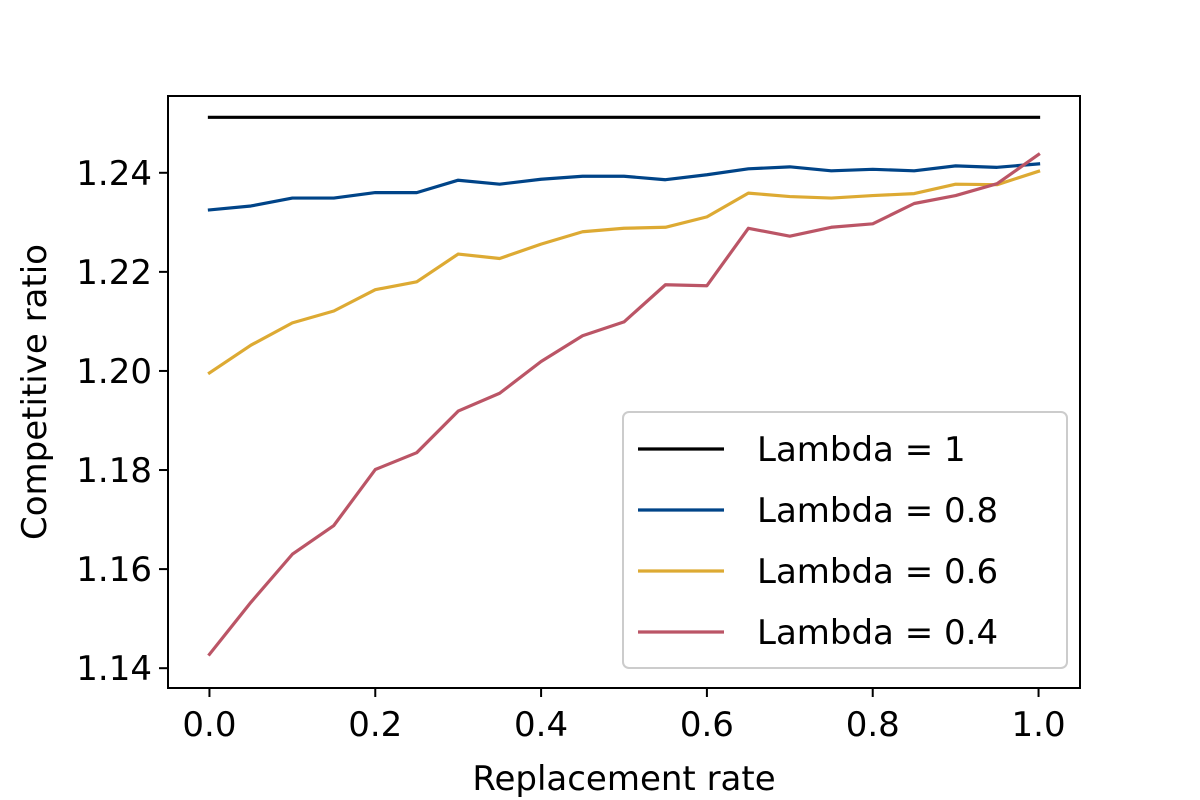 This screenshot has width=1200, height=800. What do you see at coordinates (707, 725) in the screenshot?
I see `x-tick-label: 0.6` at bounding box center [707, 725].